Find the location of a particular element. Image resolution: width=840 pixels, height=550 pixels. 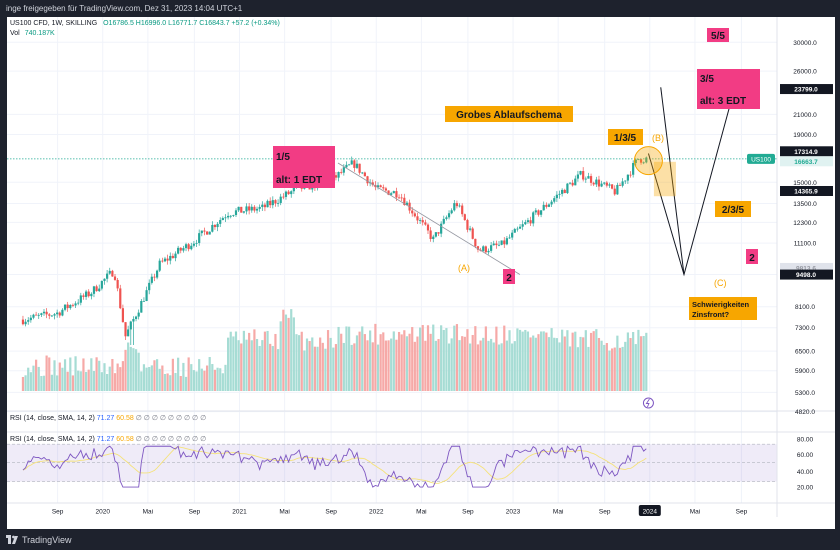

label-1-5: 1/5 is located at coordinates (283, 157).